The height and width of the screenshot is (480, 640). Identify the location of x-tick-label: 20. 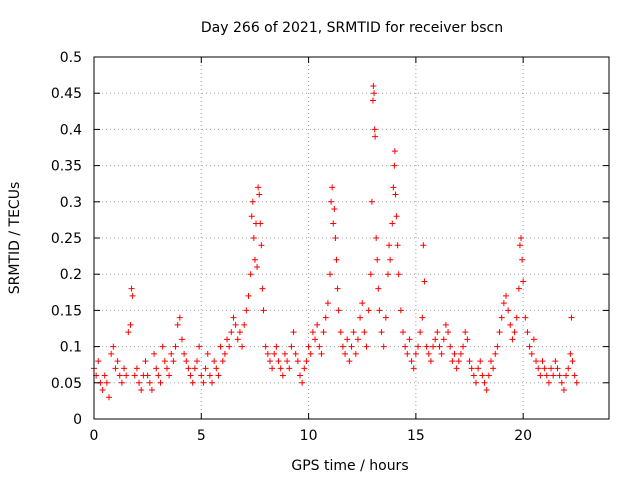
(523, 436).